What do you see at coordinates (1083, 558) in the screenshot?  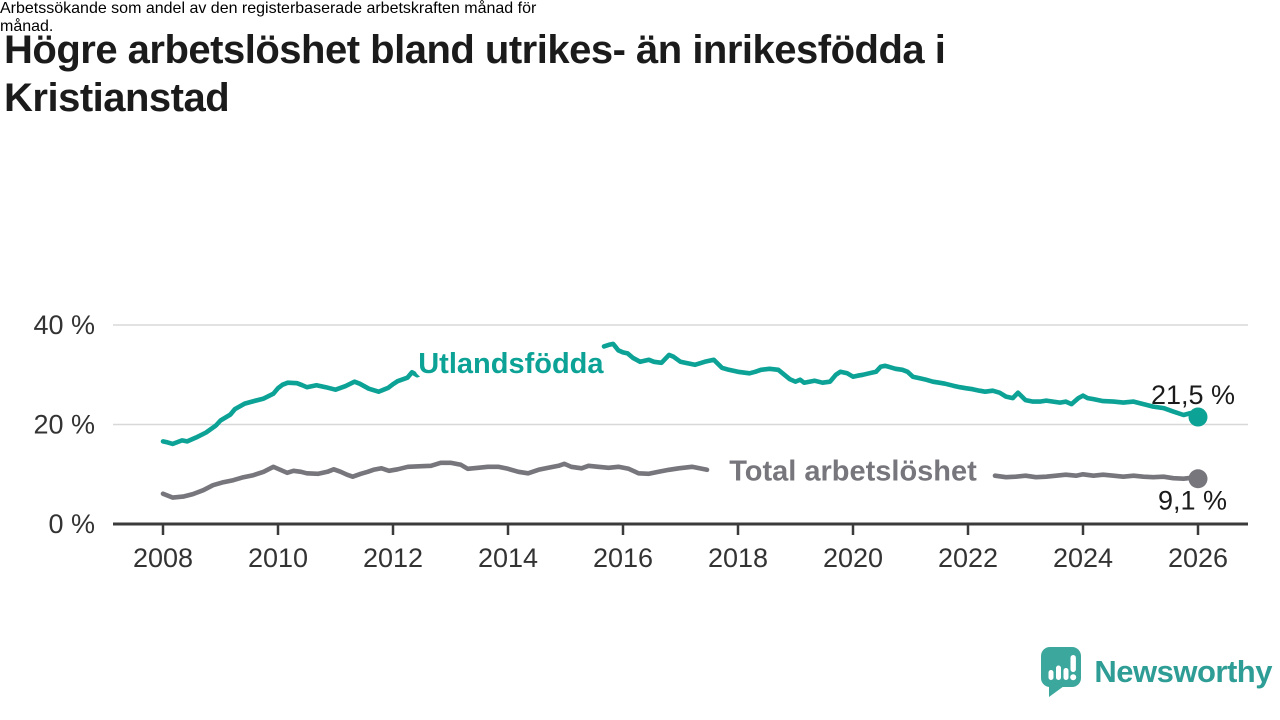 I see `x-axis-tick-label: 2024` at bounding box center [1083, 558].